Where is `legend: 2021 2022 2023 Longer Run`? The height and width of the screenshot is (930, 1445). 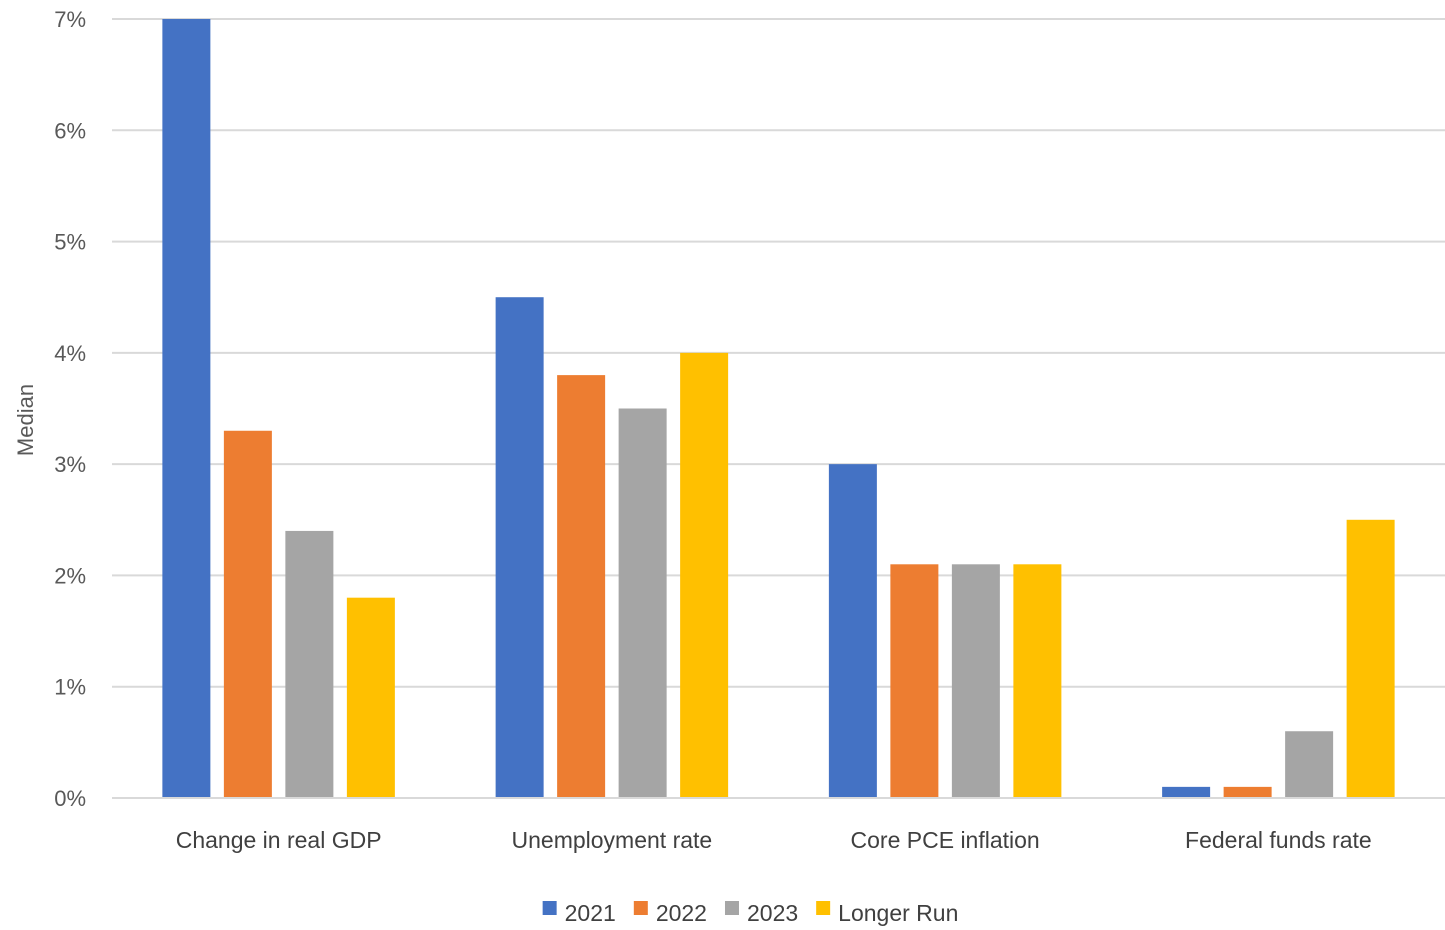 legend: 2021 2022 2023 Longer Run is located at coordinates (750, 913).